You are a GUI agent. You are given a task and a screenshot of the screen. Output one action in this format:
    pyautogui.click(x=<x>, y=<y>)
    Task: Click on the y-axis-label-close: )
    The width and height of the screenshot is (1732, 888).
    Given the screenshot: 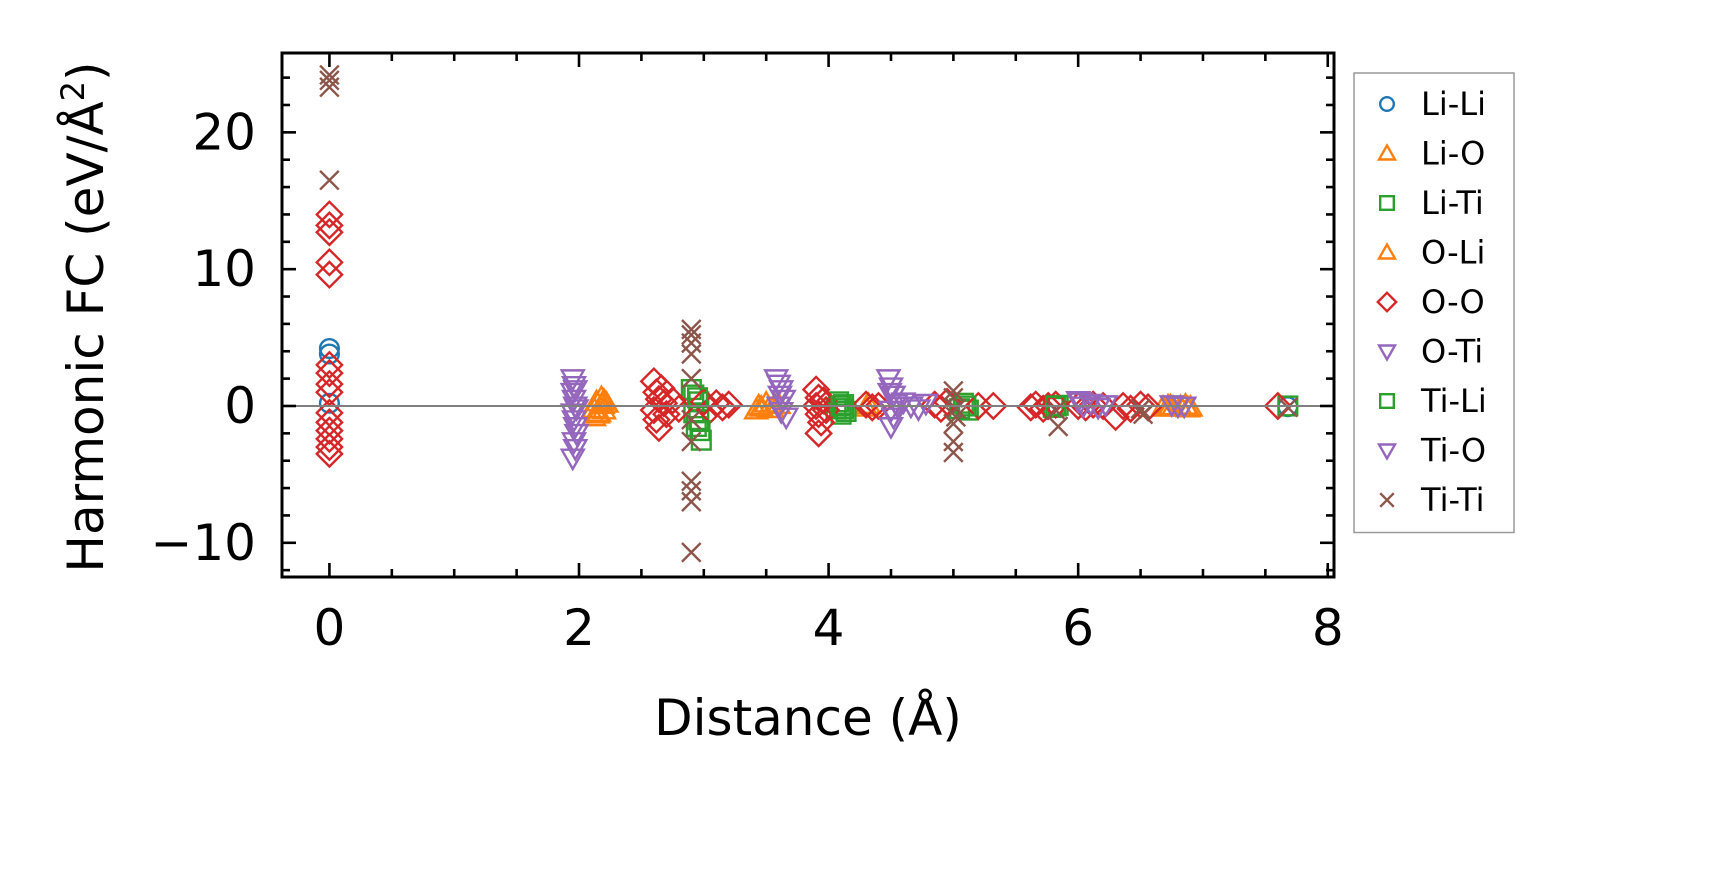 What is the action you would take?
    pyautogui.click(x=86, y=71)
    